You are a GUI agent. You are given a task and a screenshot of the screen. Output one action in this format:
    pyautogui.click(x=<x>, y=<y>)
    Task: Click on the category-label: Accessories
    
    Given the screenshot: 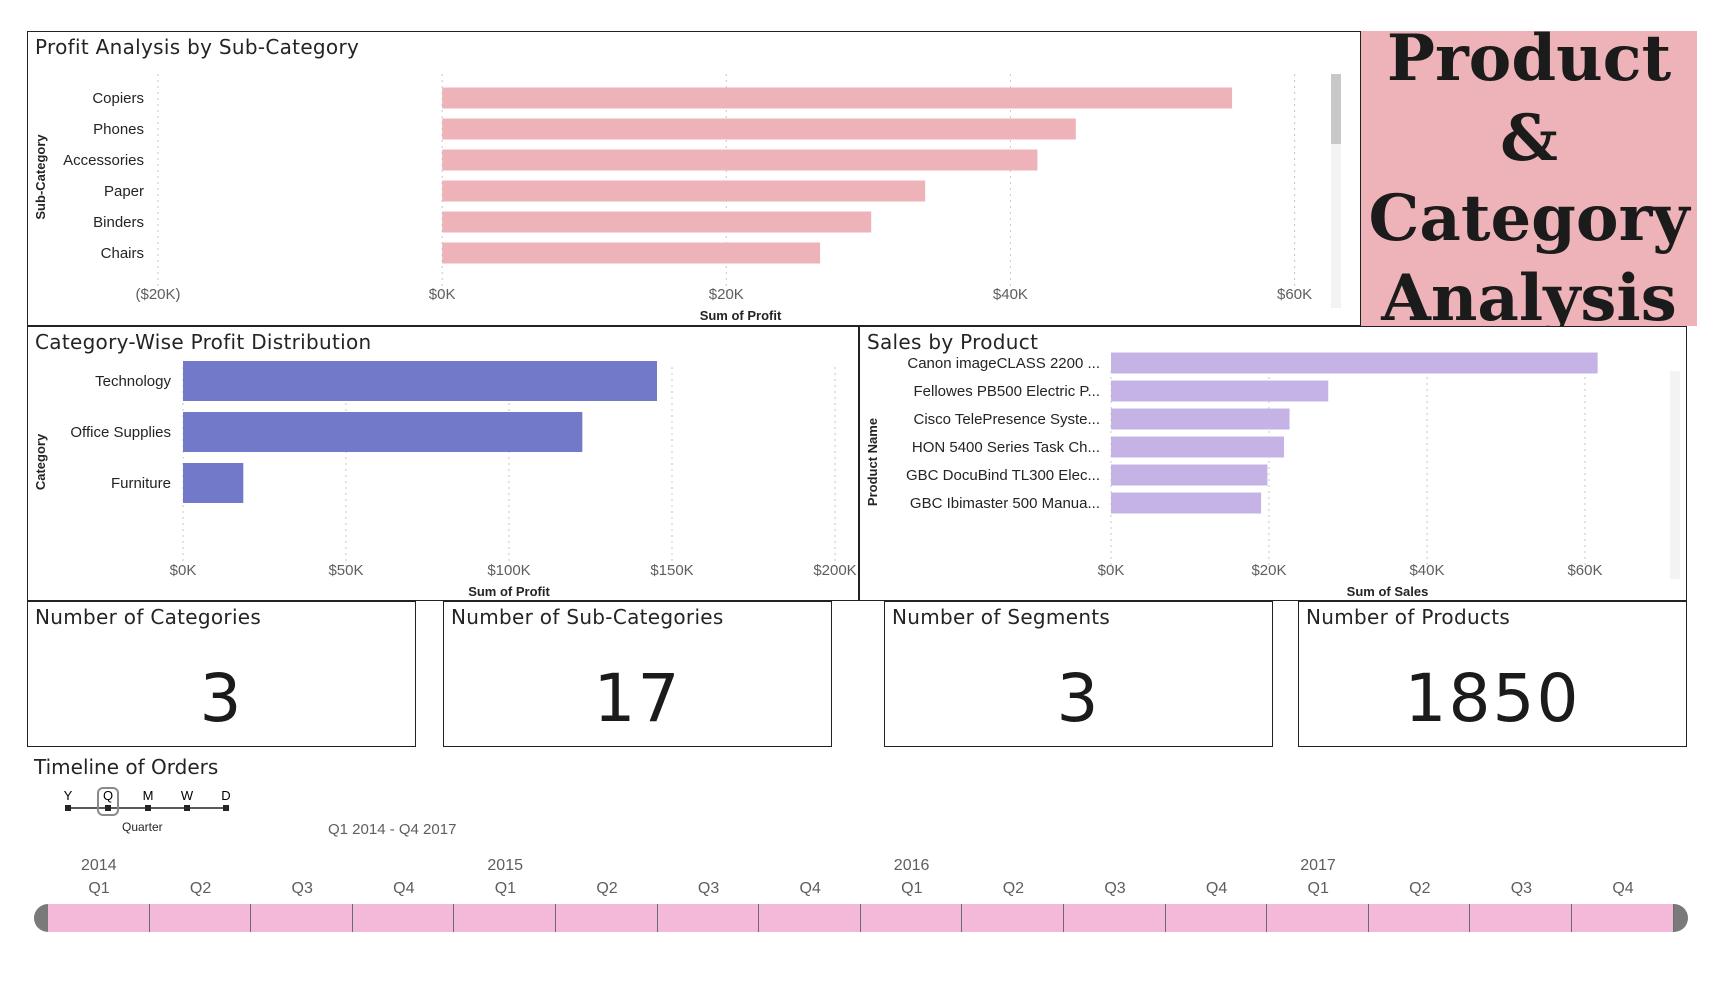 What is the action you would take?
    pyautogui.click(x=103, y=160)
    